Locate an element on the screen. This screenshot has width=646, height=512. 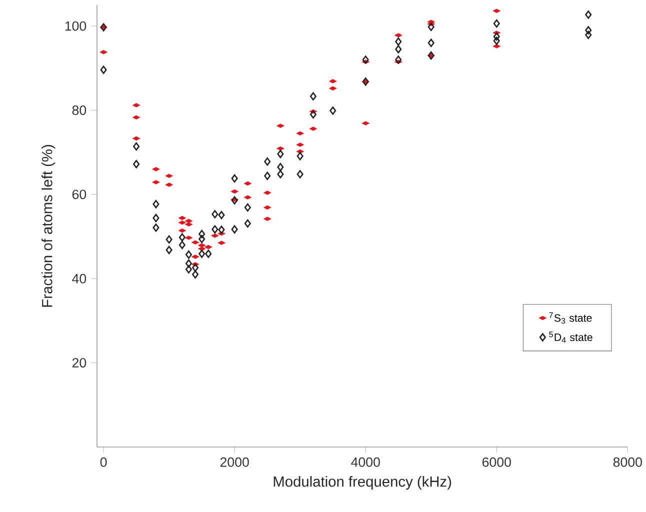
y-axis-title: Fraction of atoms left (%) is located at coordinates (49, 226).